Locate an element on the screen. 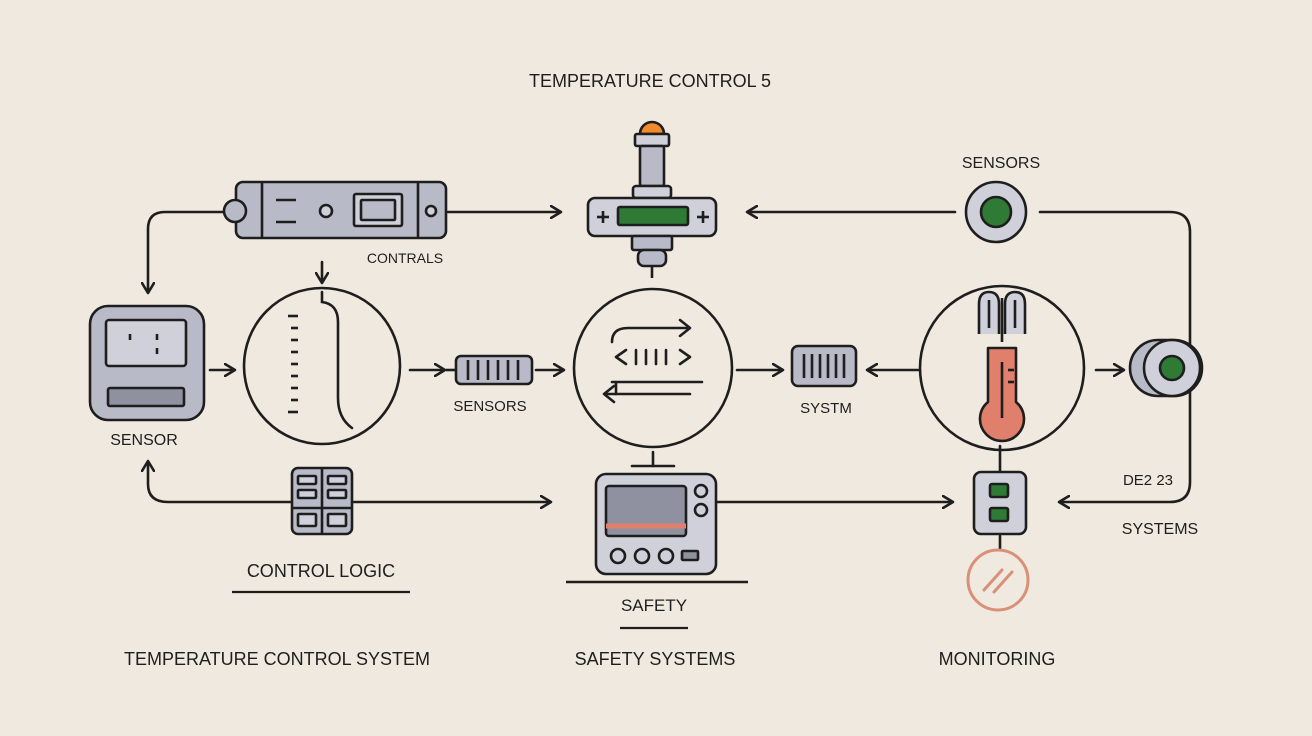 The width and height of the screenshot is (1312, 736). footer-left-label: TEMPERATURE CONTROL SYSTEM is located at coordinates (277, 659).